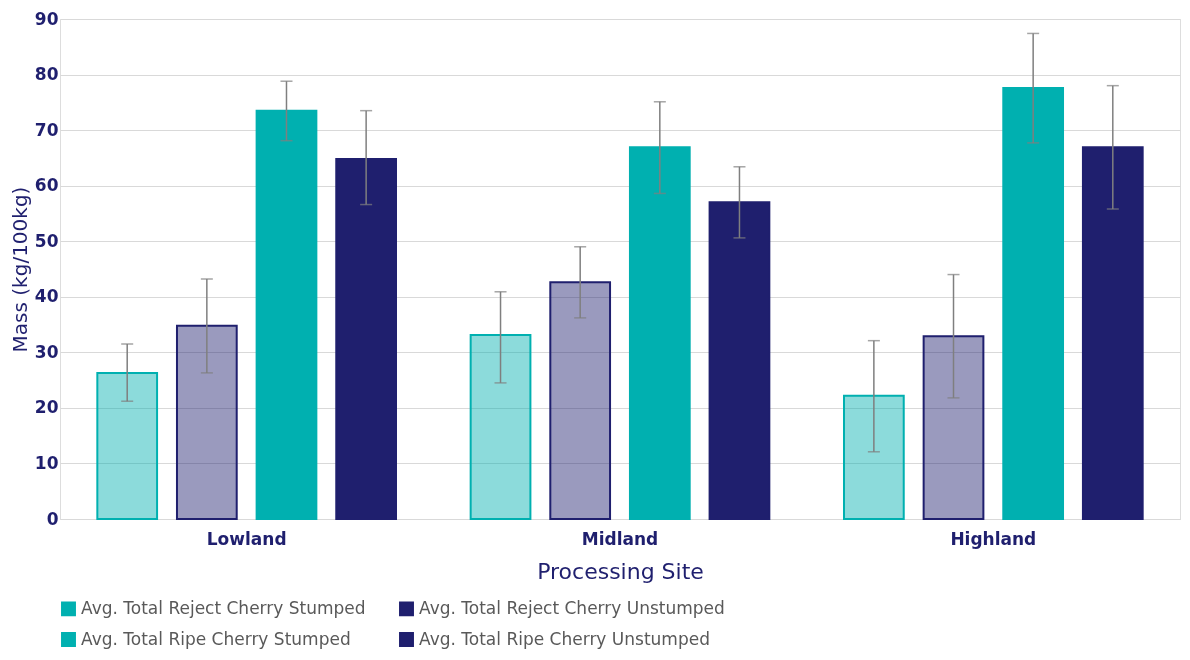 The height and width of the screenshot is (660, 1190). What do you see at coordinates (46, 351) in the screenshot?
I see `y-tick-label: 30` at bounding box center [46, 351].